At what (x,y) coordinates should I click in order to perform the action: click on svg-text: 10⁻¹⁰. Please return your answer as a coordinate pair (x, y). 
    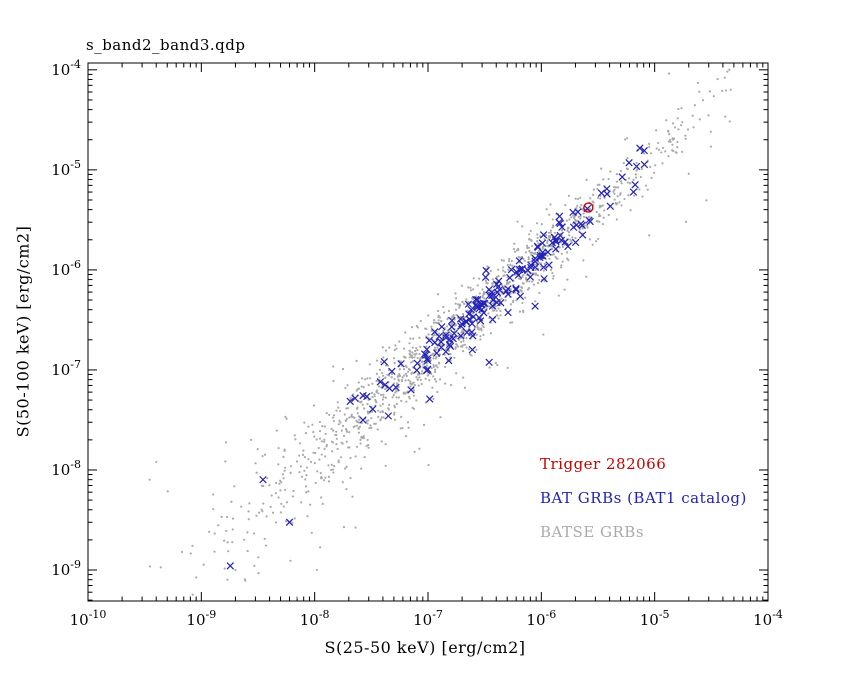
    Looking at the image, I should click on (88, 618).